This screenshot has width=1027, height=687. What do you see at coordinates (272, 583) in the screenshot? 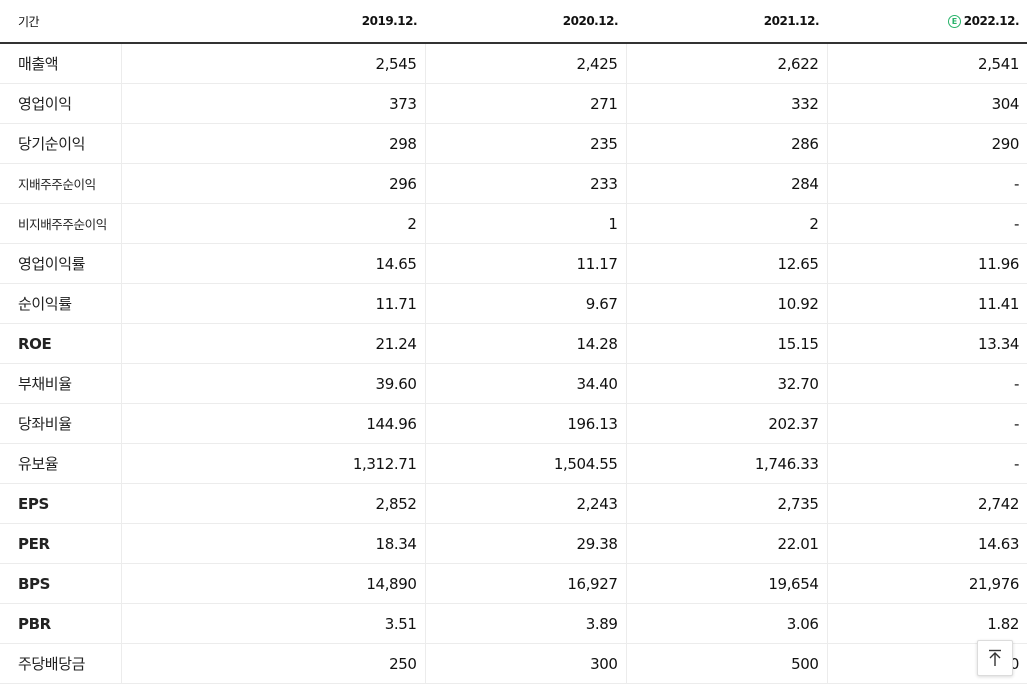
I see `cell-value: 14,890` at bounding box center [272, 583].